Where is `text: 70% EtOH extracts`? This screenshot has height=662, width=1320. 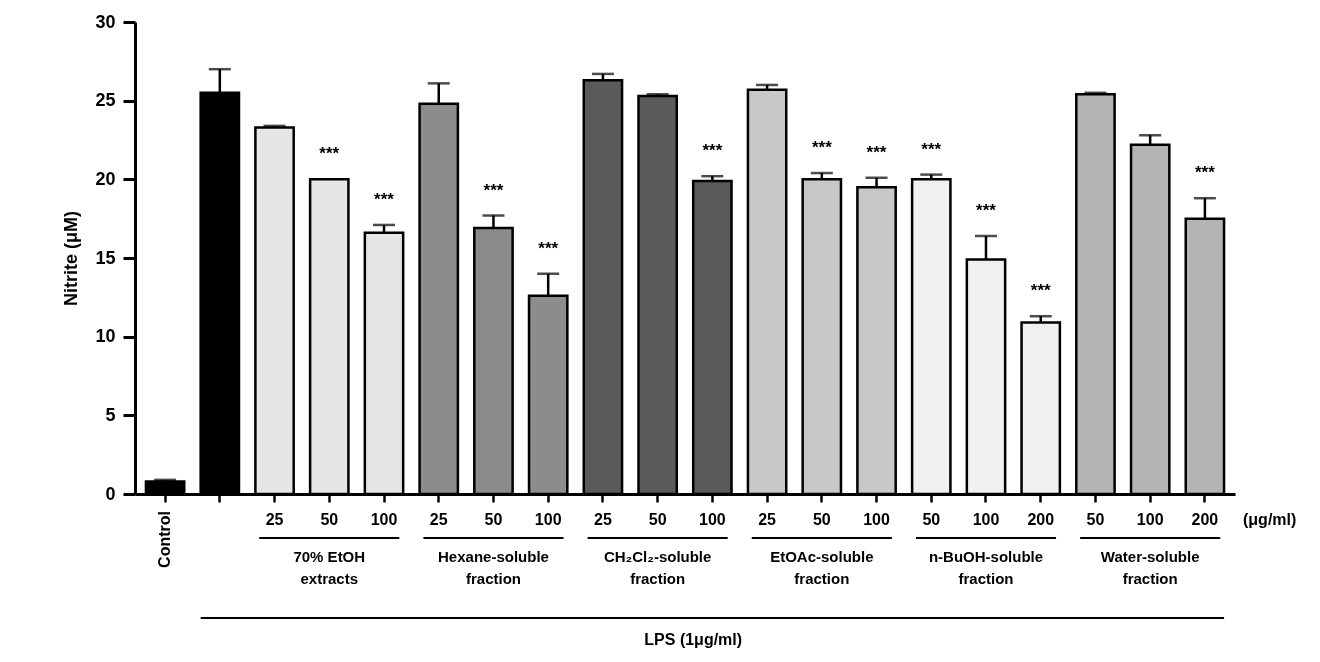 text: 70% EtOH extracts is located at coordinates (329, 567).